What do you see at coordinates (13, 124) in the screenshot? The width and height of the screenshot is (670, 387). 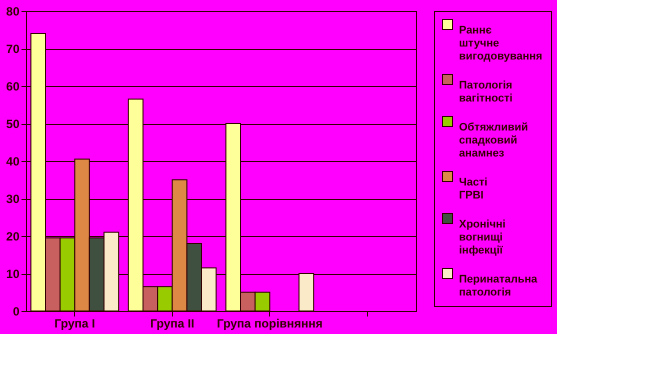 I see `y-tick-label: 50` at bounding box center [13, 124].